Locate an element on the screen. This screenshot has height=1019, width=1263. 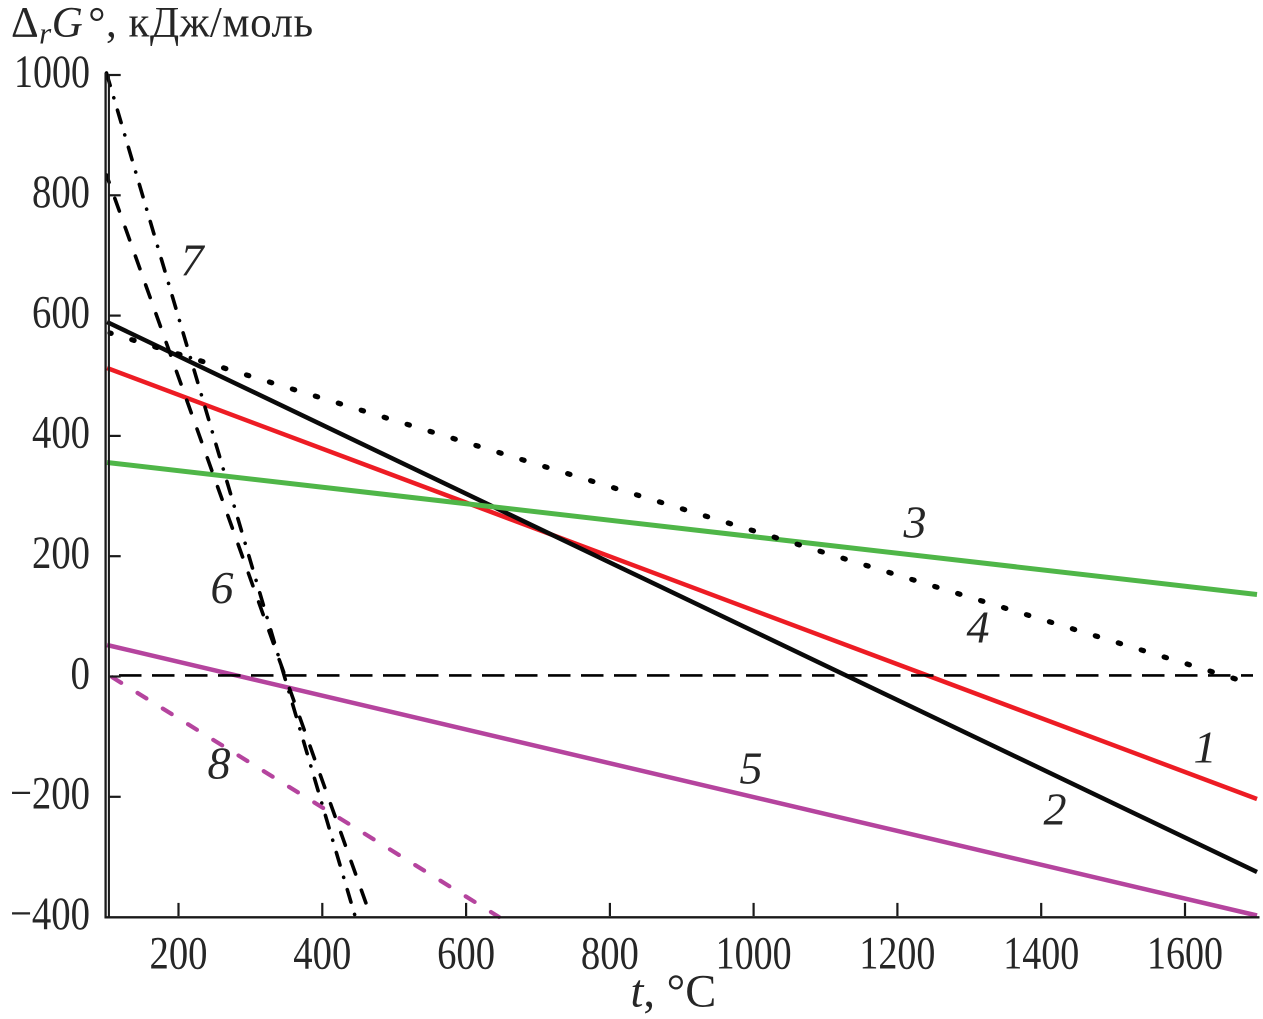
svg-text: 7 is located at coordinates (193, 260).